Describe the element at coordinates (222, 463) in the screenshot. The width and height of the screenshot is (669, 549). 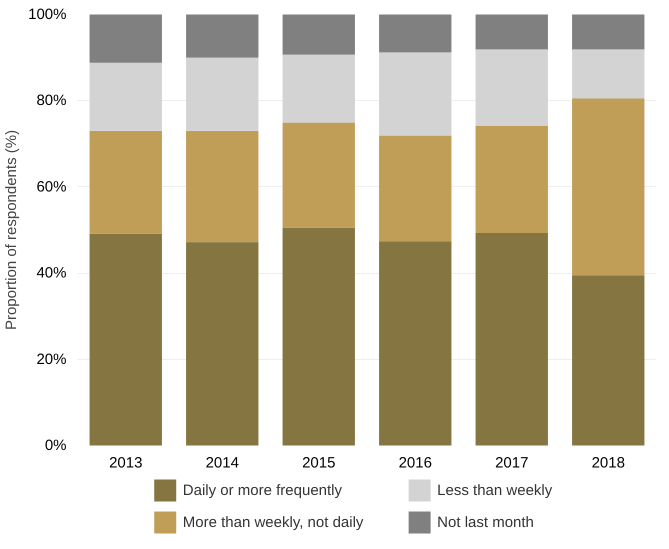
I see `x-tick-label: 2014` at that location.